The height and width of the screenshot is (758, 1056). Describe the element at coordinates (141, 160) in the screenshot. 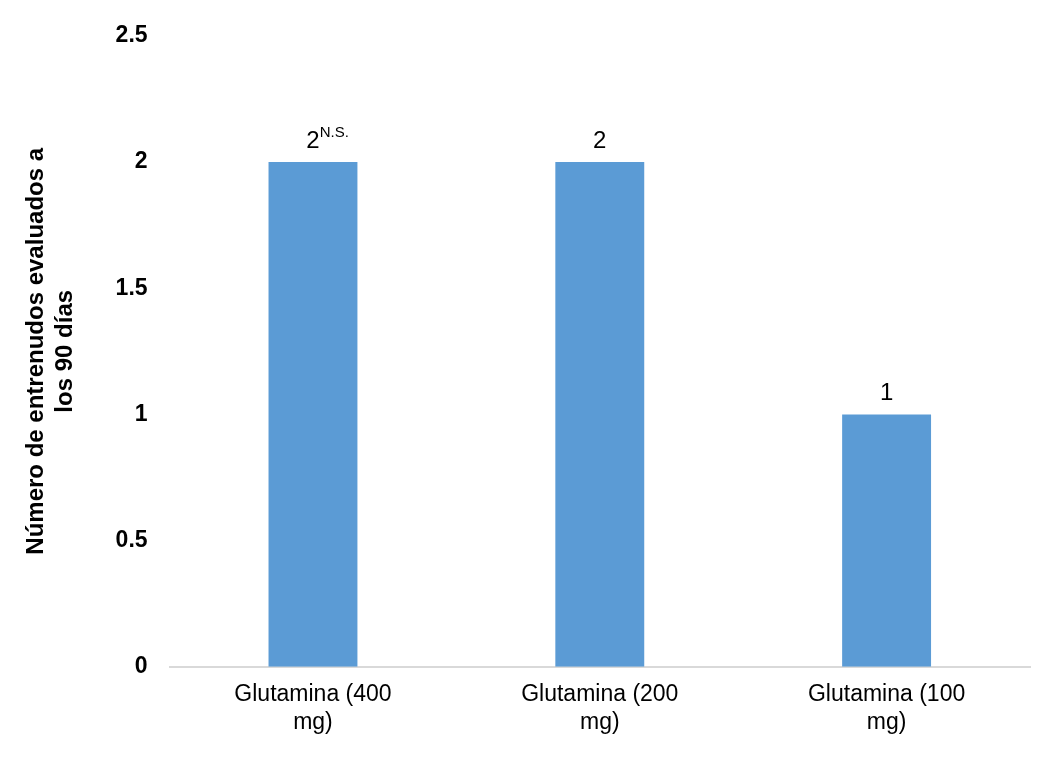

I see `y-tick-label: 2` at that location.